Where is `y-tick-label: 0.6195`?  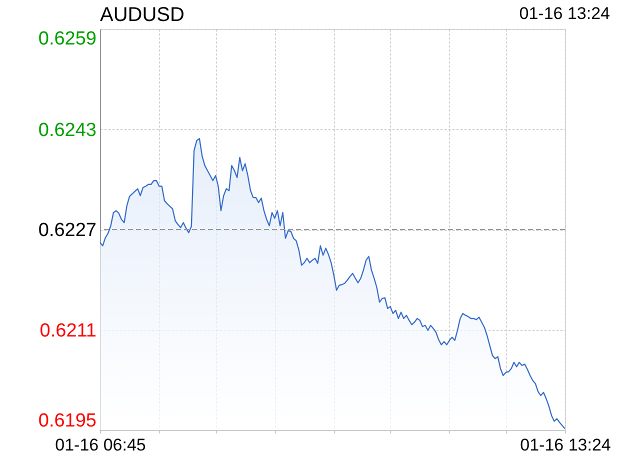 y-tick-label: 0.6195 is located at coordinates (67, 421).